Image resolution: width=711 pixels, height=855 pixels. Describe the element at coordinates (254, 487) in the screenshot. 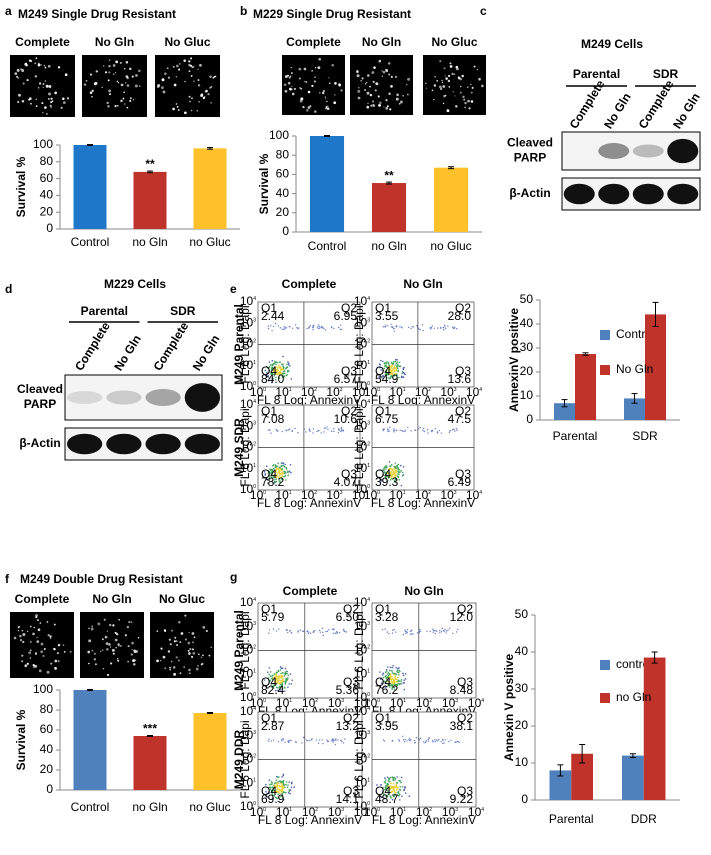

I see `tick-exponent: 0` at that location.